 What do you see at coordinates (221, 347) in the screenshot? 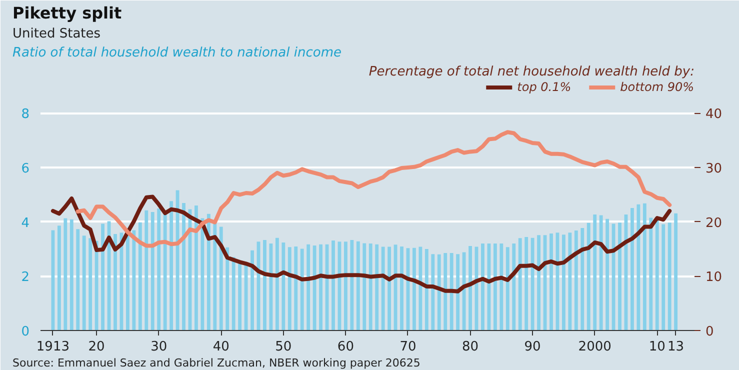
I see `x-tick-label: 40` at bounding box center [221, 347].